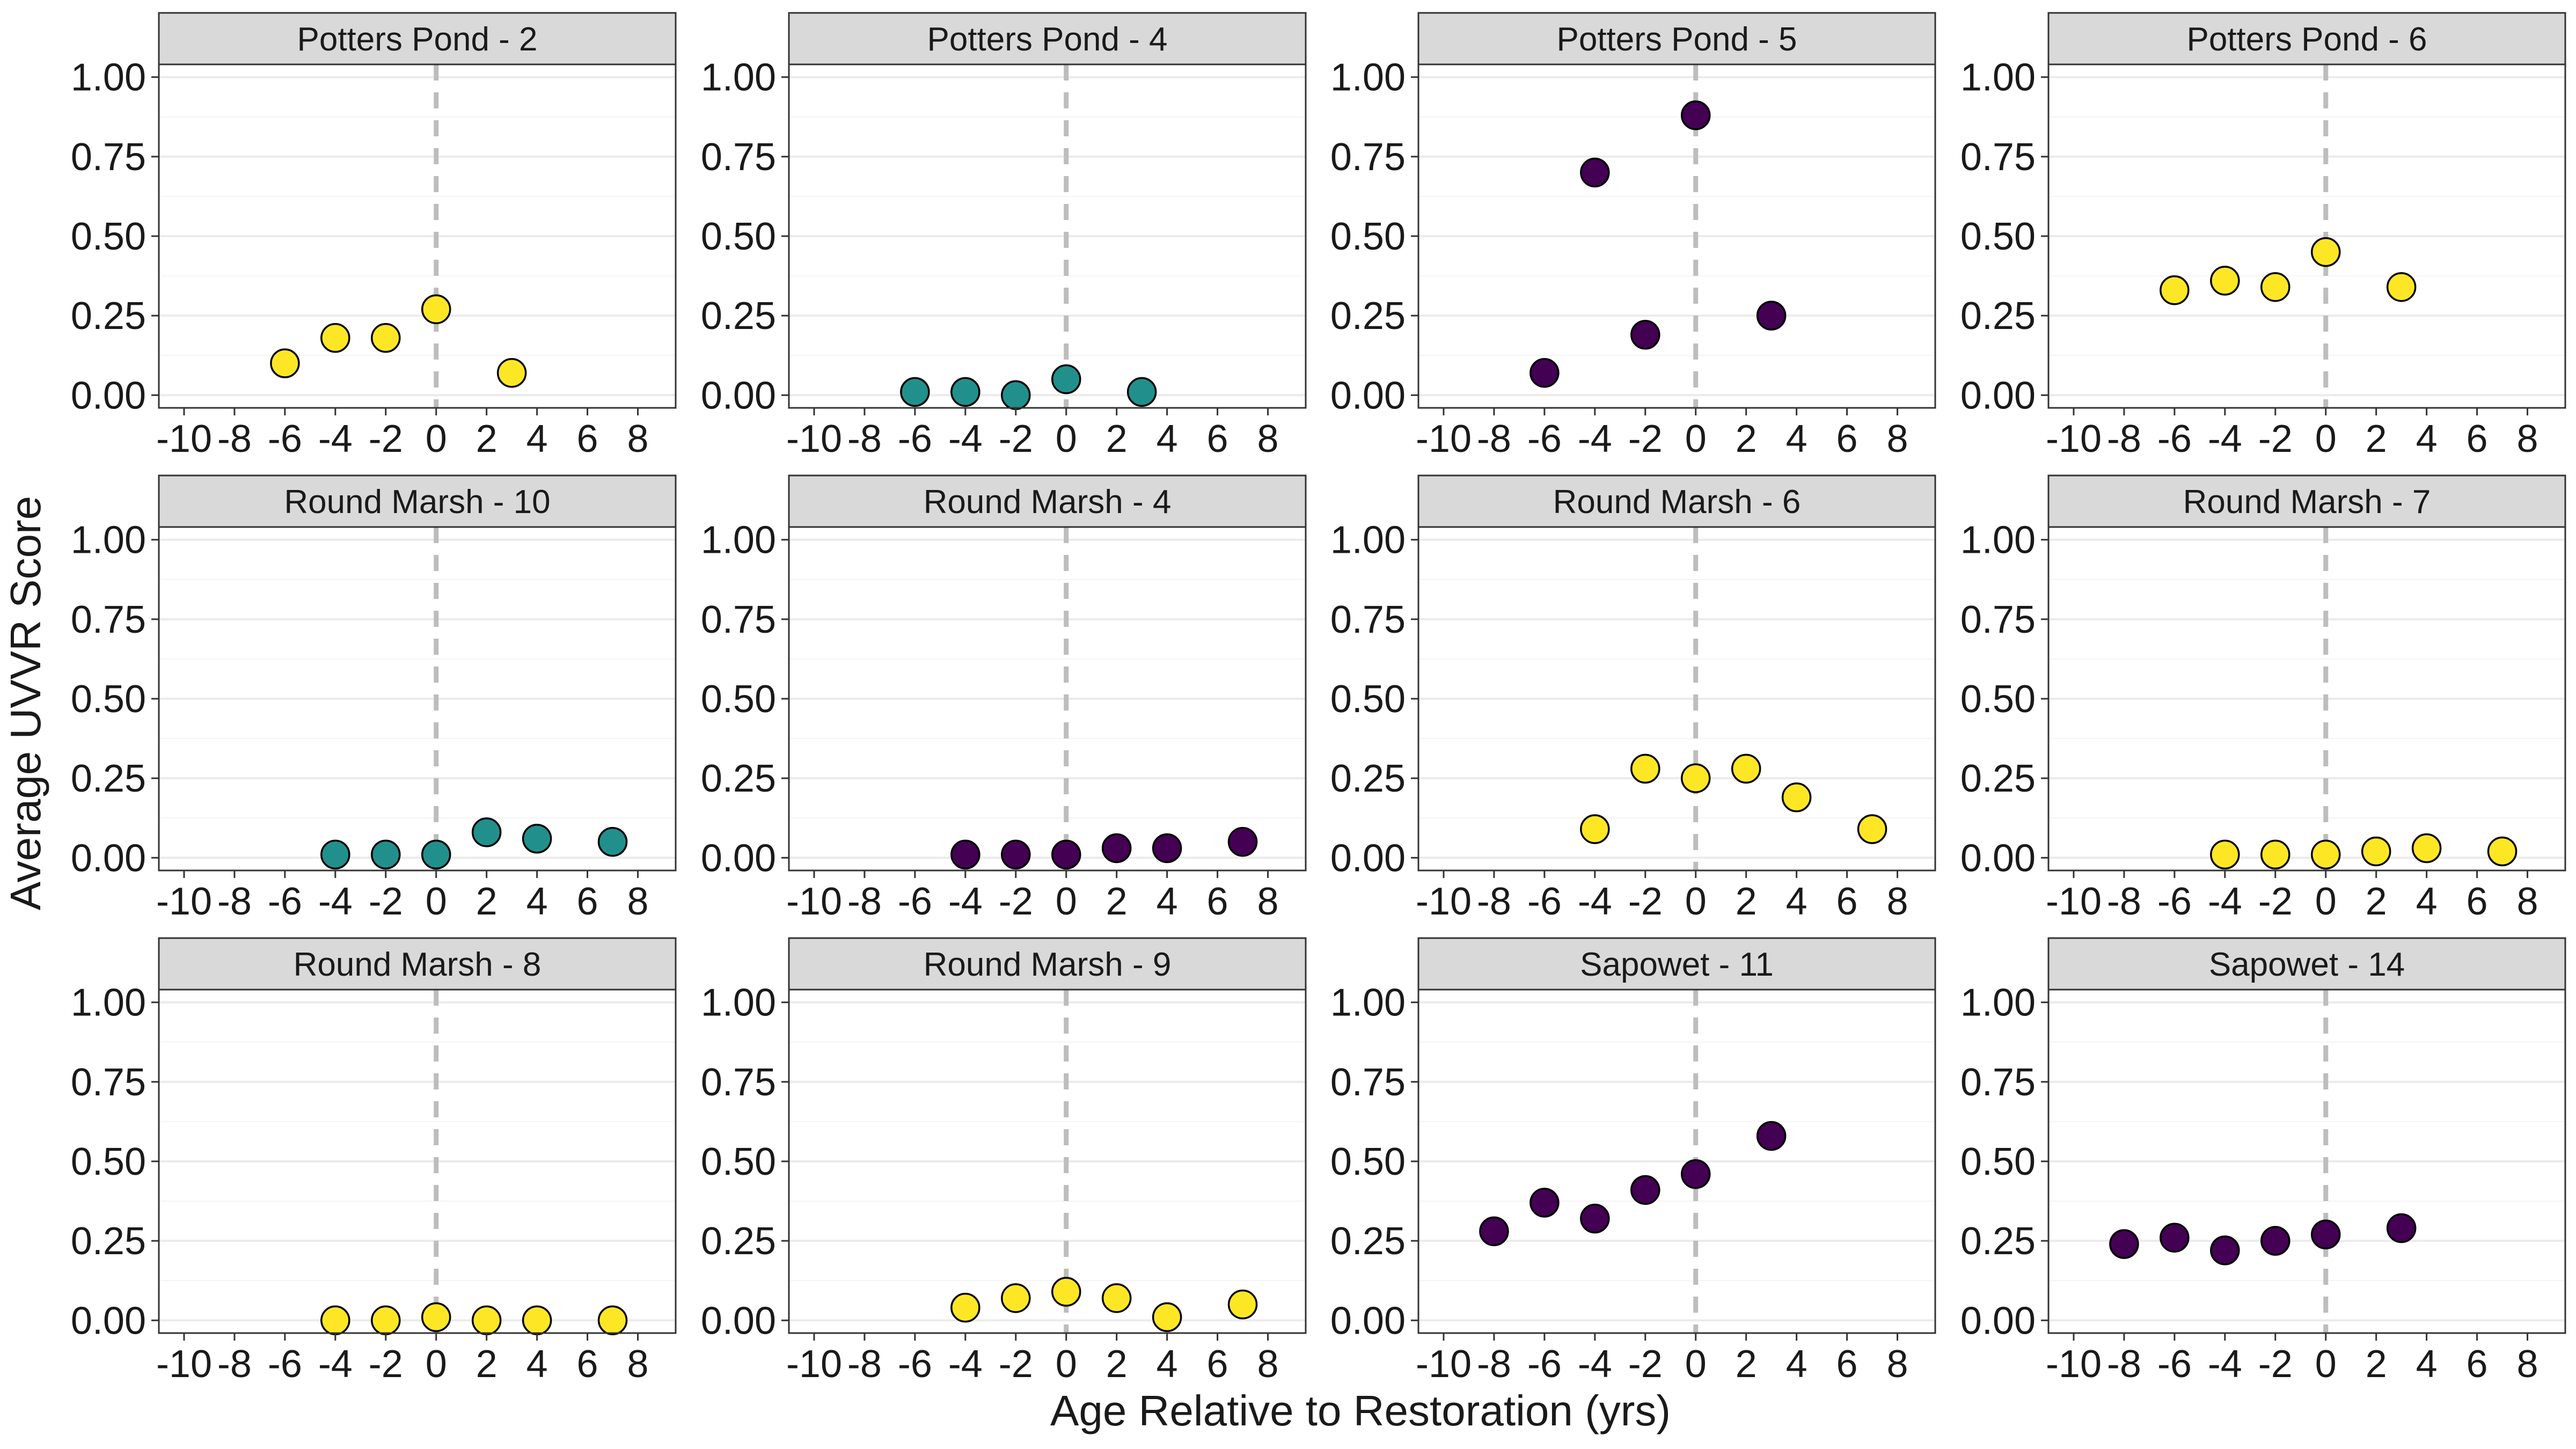  Describe the element at coordinates (25, 703) in the screenshot. I see `y-axis-title: Average UVVR Score` at that location.